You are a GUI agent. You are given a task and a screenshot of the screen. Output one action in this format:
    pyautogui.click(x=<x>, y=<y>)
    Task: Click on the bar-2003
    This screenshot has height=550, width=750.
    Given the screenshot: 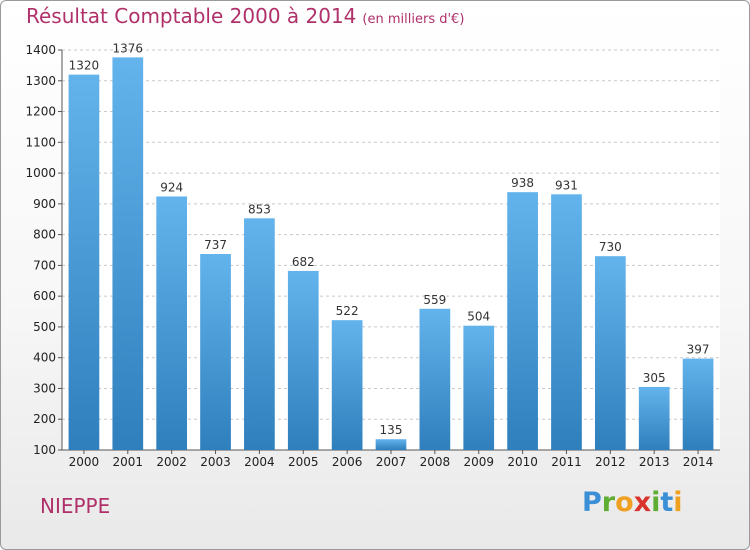 What is the action you would take?
    pyautogui.click(x=215, y=352)
    